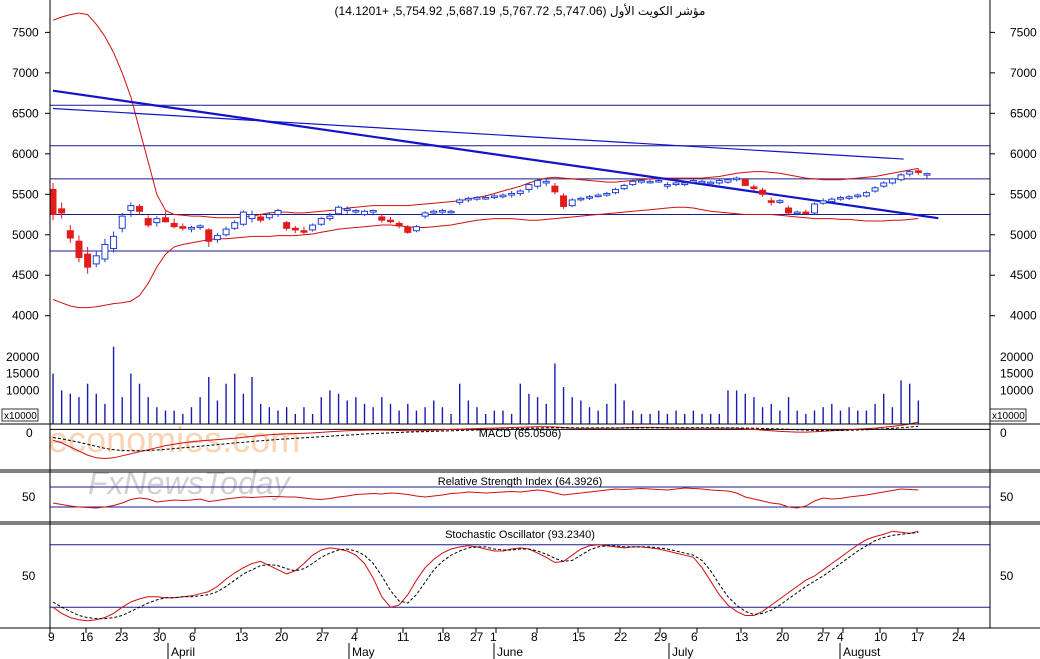  What do you see at coordinates (1007, 497) in the screenshot?
I see `rsi-50-label-right: 50` at bounding box center [1007, 497].